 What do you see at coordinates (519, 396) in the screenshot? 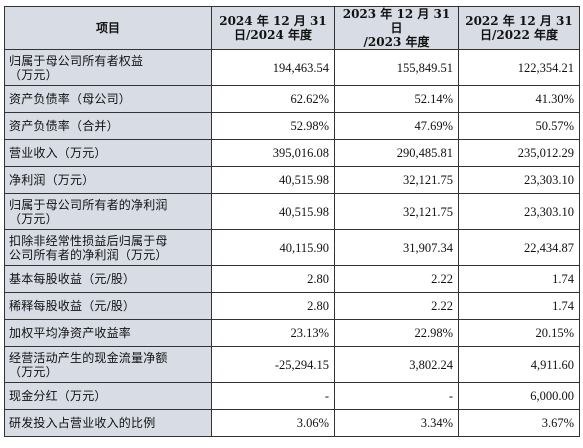
I see `value-2022: 6,000.00` at bounding box center [519, 396].